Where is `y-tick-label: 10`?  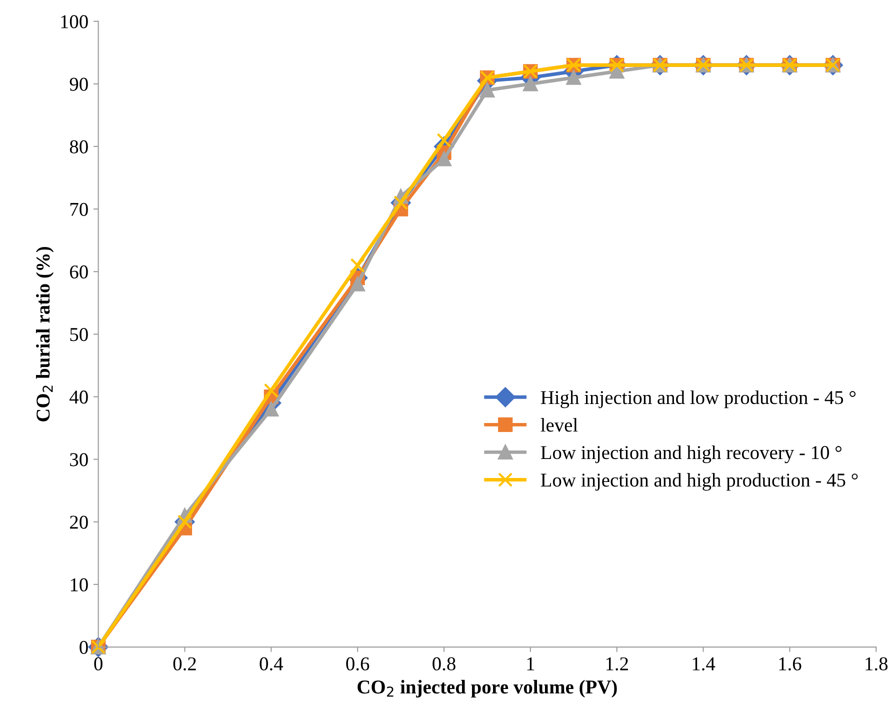 y-tick-label: 10 is located at coordinates (79, 585).